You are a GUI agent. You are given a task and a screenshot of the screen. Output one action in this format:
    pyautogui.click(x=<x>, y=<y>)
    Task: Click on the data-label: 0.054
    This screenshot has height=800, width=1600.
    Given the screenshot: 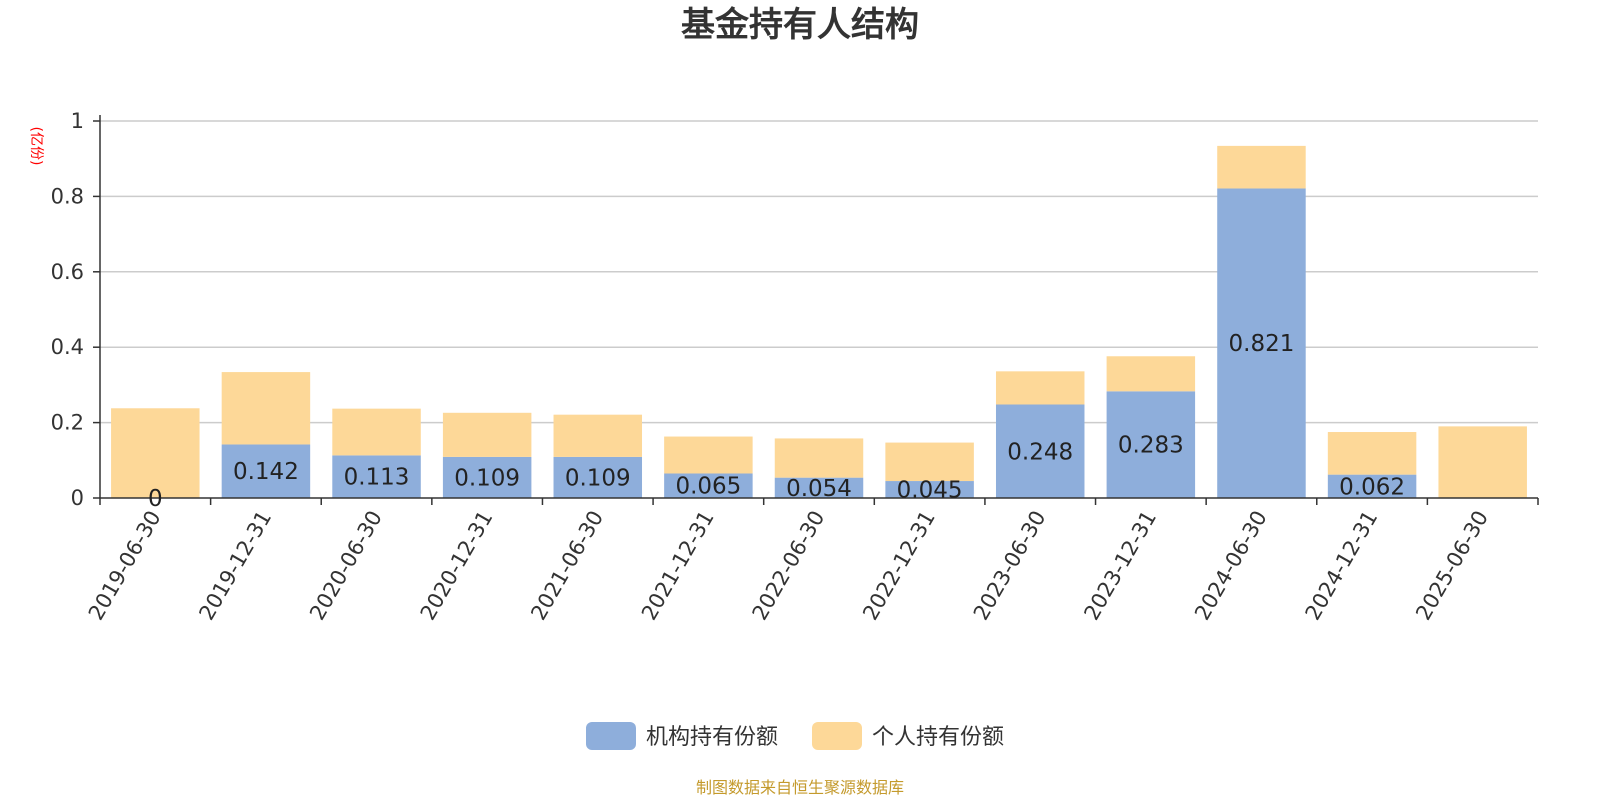 What is the action you would take?
    pyautogui.click(x=819, y=489)
    